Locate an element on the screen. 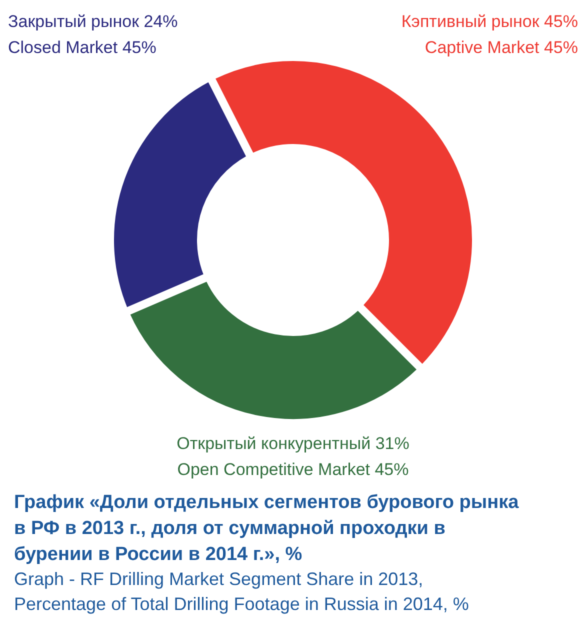 This screenshot has height=638, width=586. text: График «Доли отдельных сегментов бурового рынка в РФ в 2013 г., доля от суммарной проходки в бурении в России в 2014 г.», % is located at coordinates (267, 528).